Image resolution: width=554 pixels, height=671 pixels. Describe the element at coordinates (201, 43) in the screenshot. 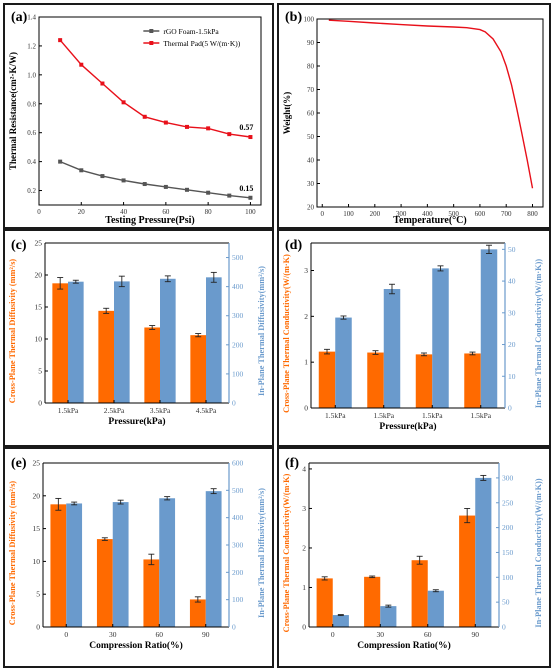

I see `legend-label-a: Thermal Pad(5 W/(m·K))` at that location.